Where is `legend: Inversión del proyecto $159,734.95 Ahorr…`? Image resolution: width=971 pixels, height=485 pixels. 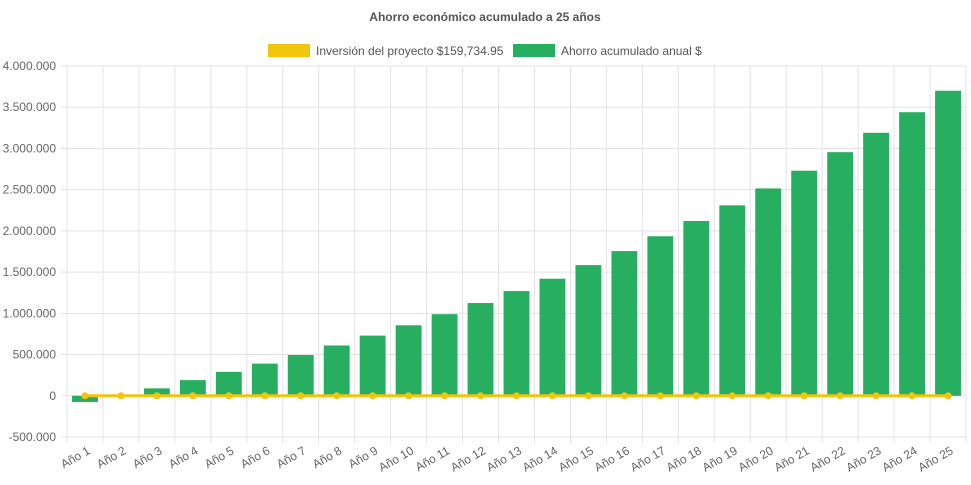 legend: Inversión del proyecto $159,734.95 Ahorr… is located at coordinates (485, 51).